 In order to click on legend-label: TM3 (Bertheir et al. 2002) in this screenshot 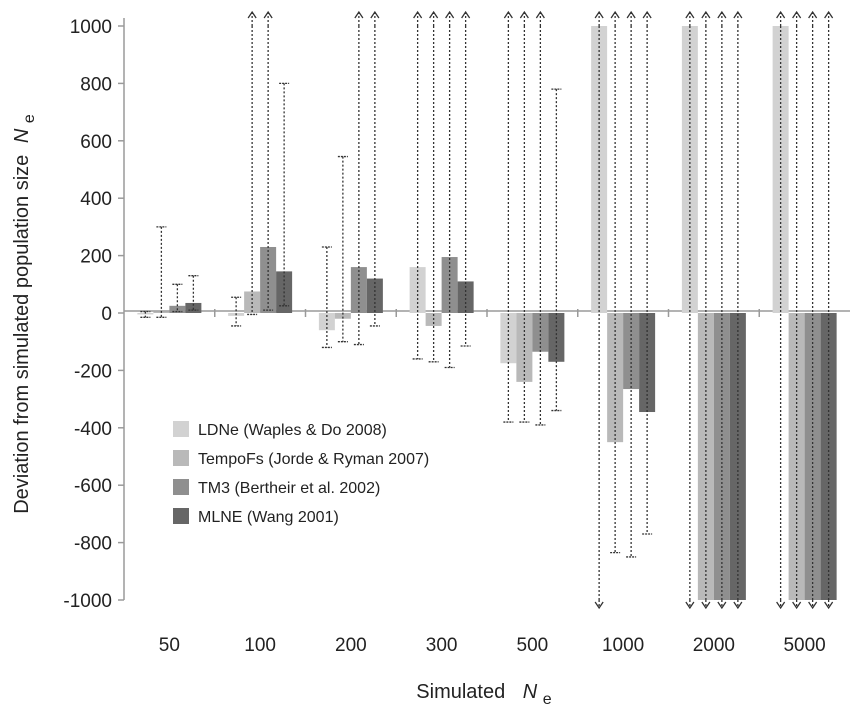, I will do `click(289, 488)`.